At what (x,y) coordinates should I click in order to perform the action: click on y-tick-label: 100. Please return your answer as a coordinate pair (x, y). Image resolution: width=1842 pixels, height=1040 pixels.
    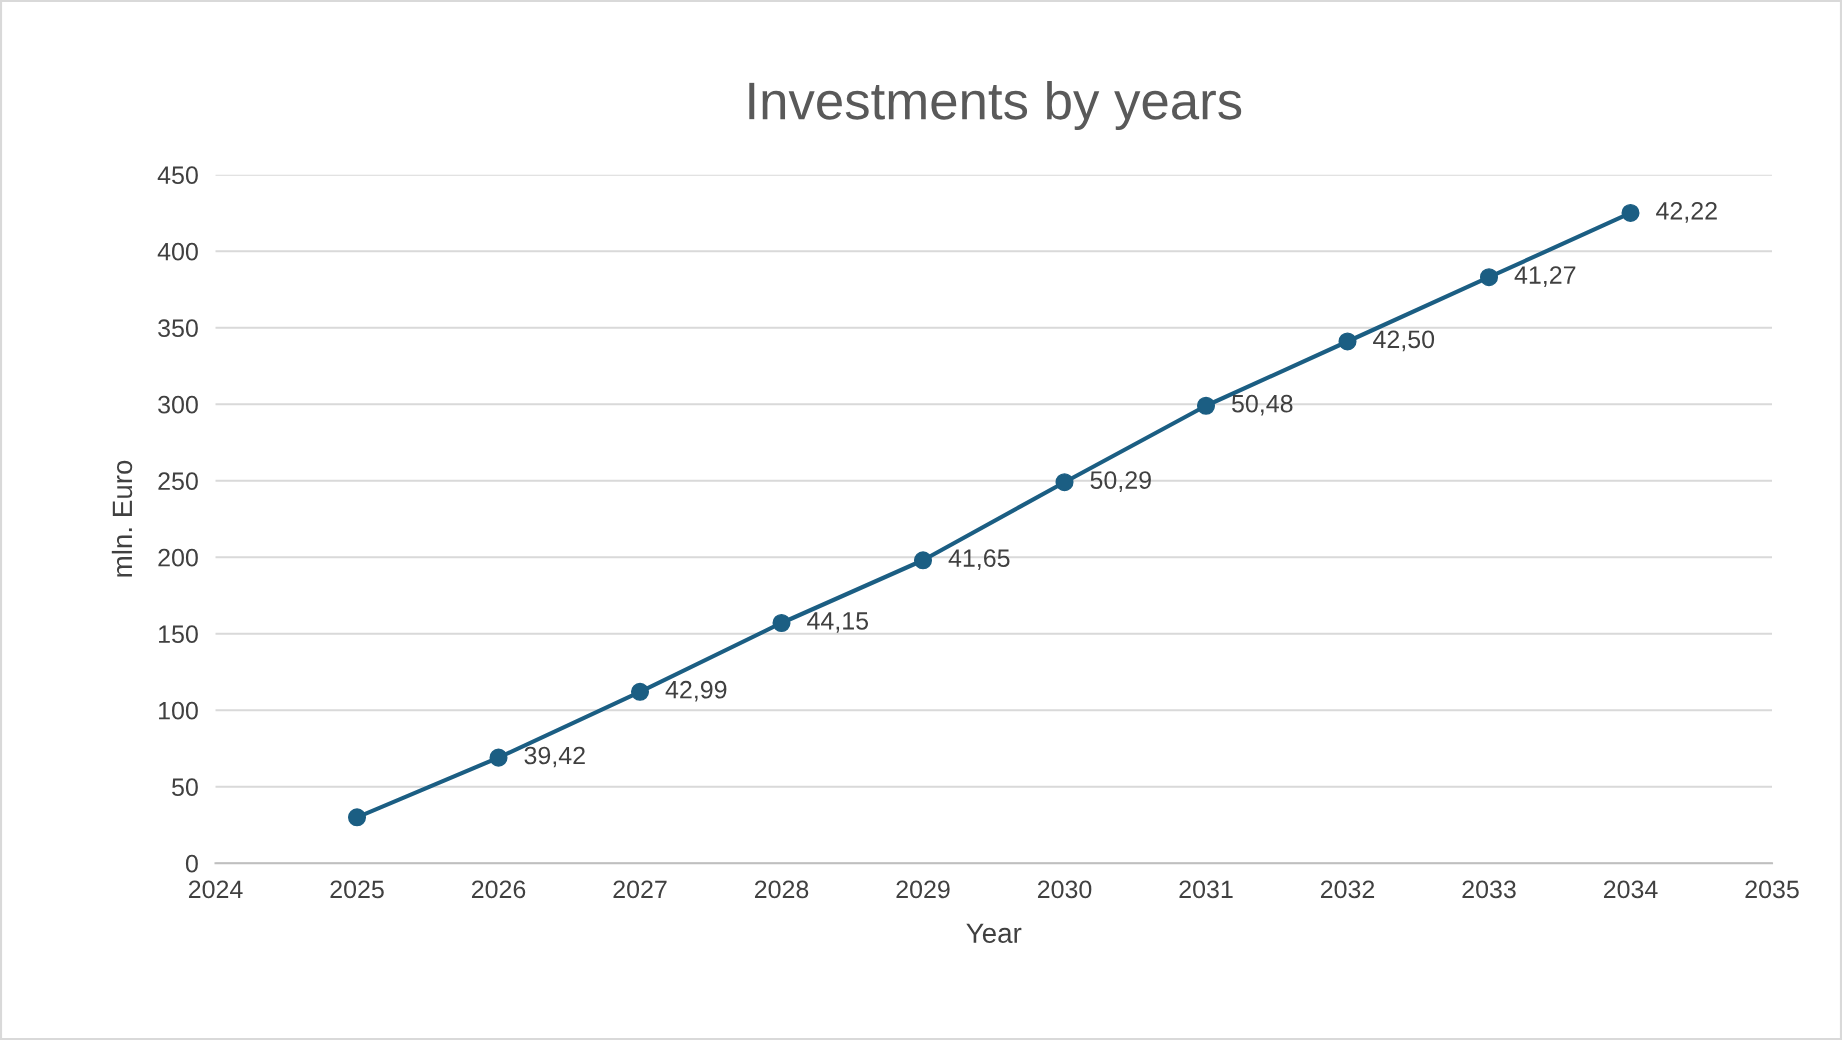
    Looking at the image, I should click on (178, 710).